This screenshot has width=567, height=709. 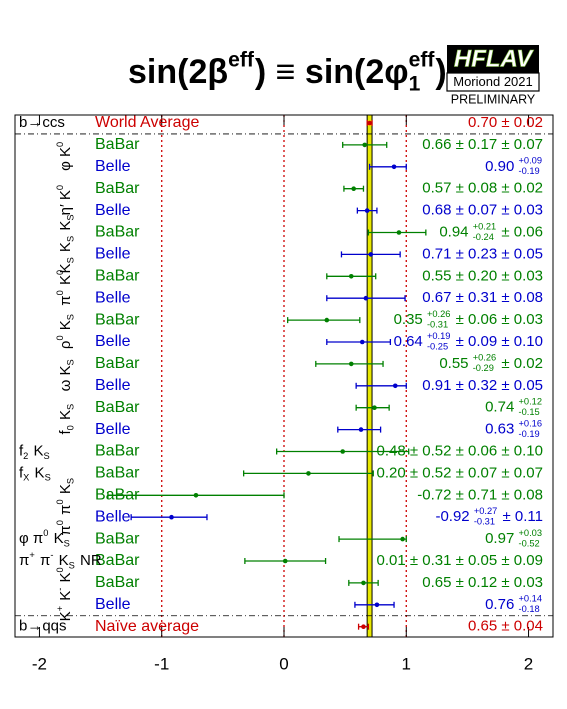 What do you see at coordinates (89, 560) in the screenshot?
I see `text-run: NR` at bounding box center [89, 560].